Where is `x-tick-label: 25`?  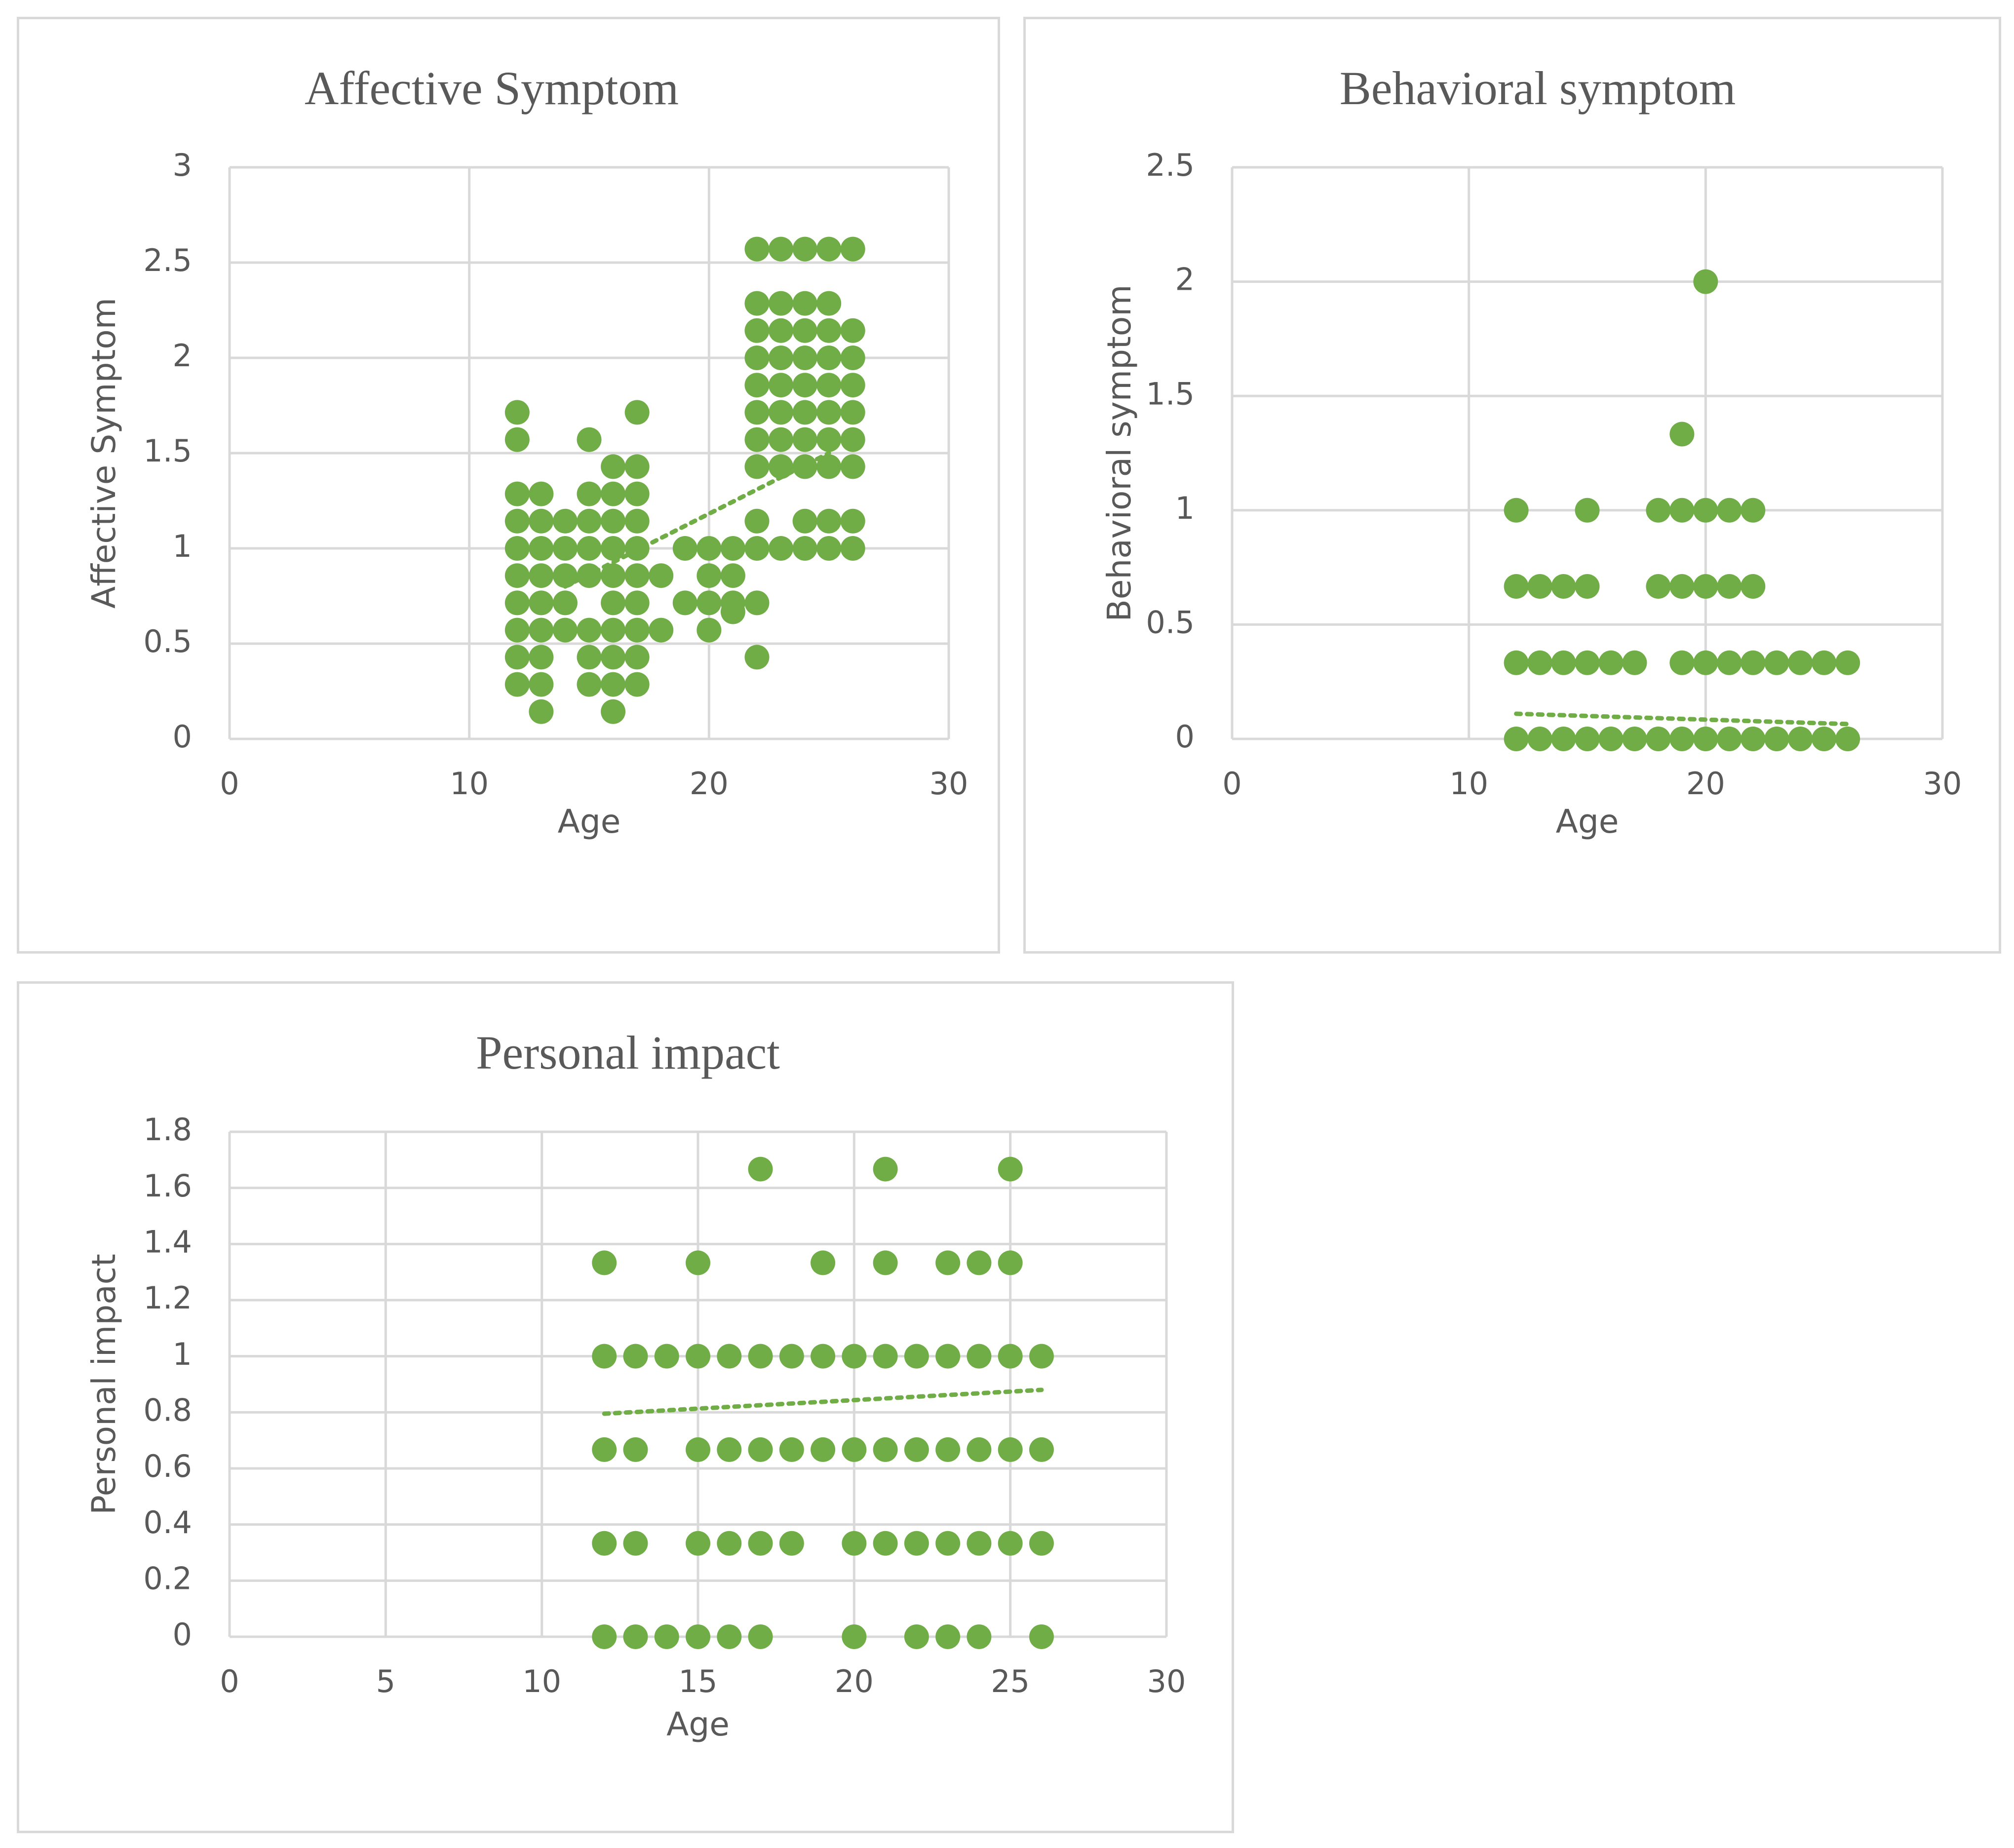 x-tick-label: 25 is located at coordinates (1010, 1681).